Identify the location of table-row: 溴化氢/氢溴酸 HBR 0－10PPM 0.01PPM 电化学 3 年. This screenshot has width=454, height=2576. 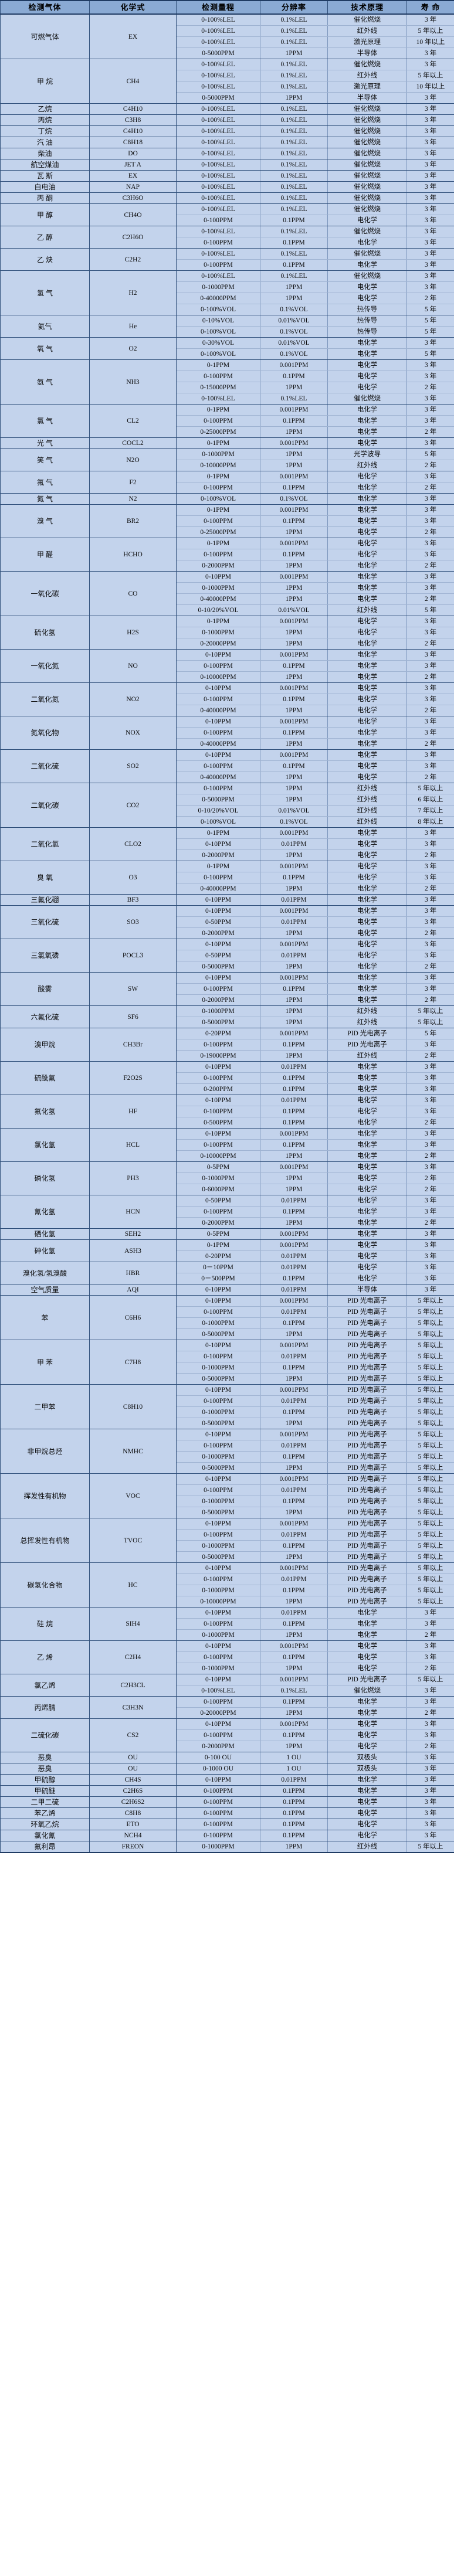
(227, 1273).